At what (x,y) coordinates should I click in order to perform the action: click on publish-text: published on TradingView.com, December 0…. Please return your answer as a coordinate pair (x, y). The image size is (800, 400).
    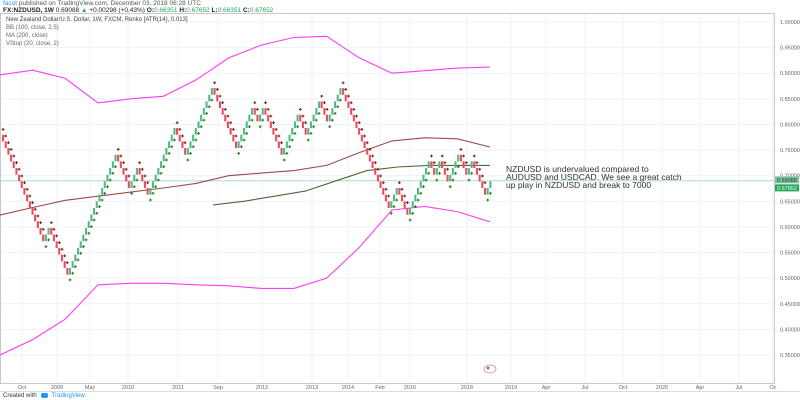
    Looking at the image, I should click on (109, 3).